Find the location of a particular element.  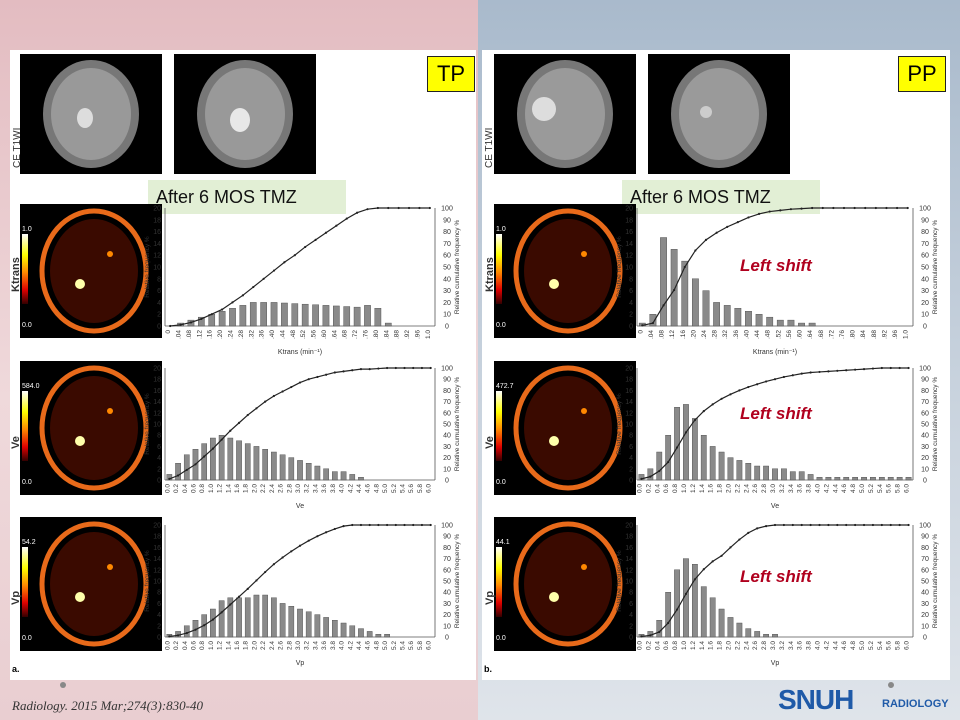

y2-tick-label: 50 is located at coordinates (925, 425).